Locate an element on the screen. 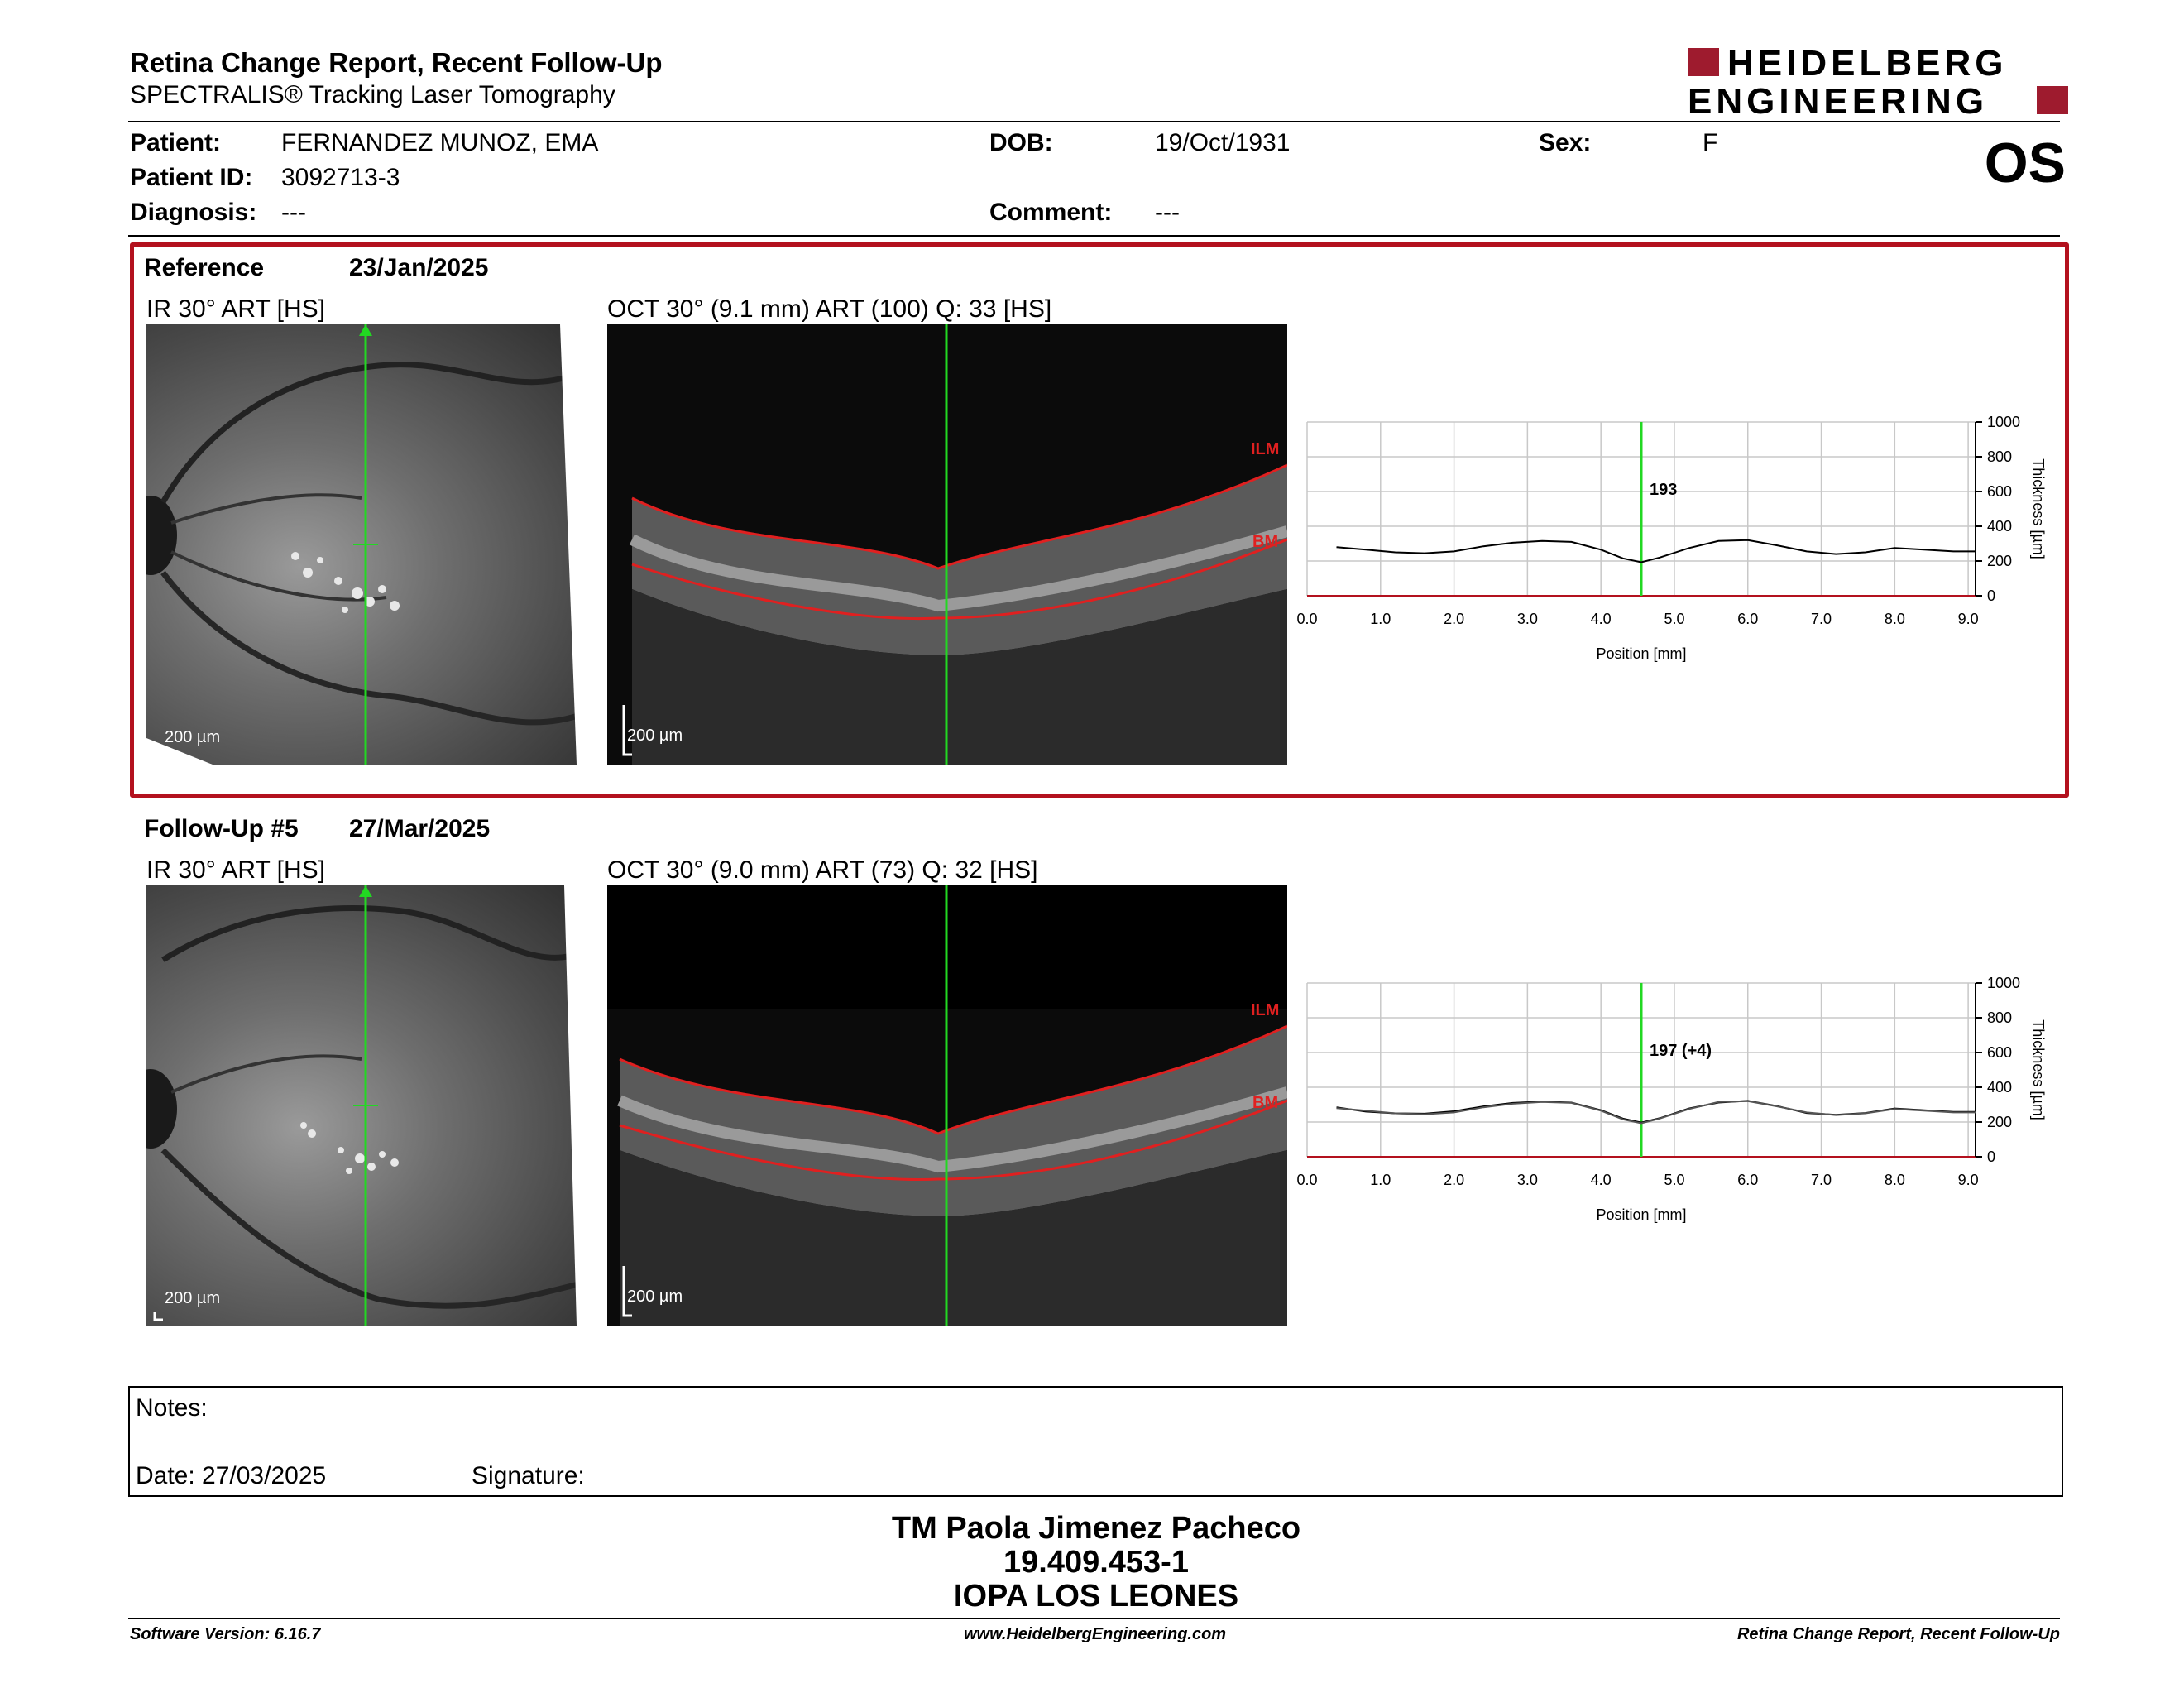 The width and height of the screenshot is (2184, 1688). logo-line2: ENGINEERING is located at coordinates (1838, 101).